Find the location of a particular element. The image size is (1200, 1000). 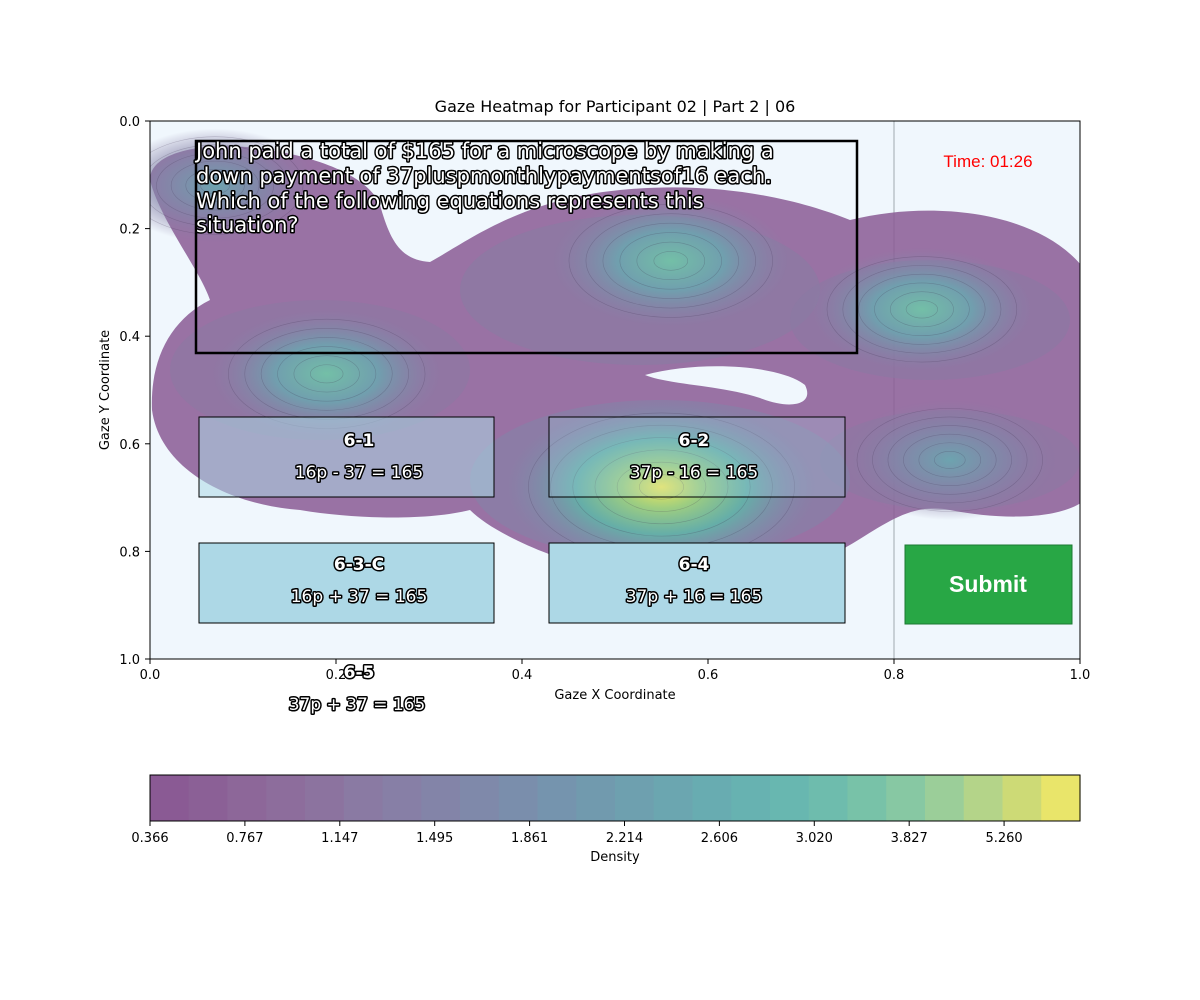

option-b-box is located at coordinates (697, 457).